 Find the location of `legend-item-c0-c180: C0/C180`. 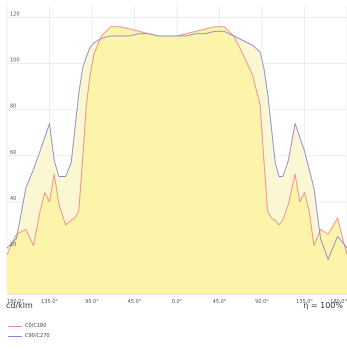

legend-item-c0-c180: C0/C180 is located at coordinates (29, 326).